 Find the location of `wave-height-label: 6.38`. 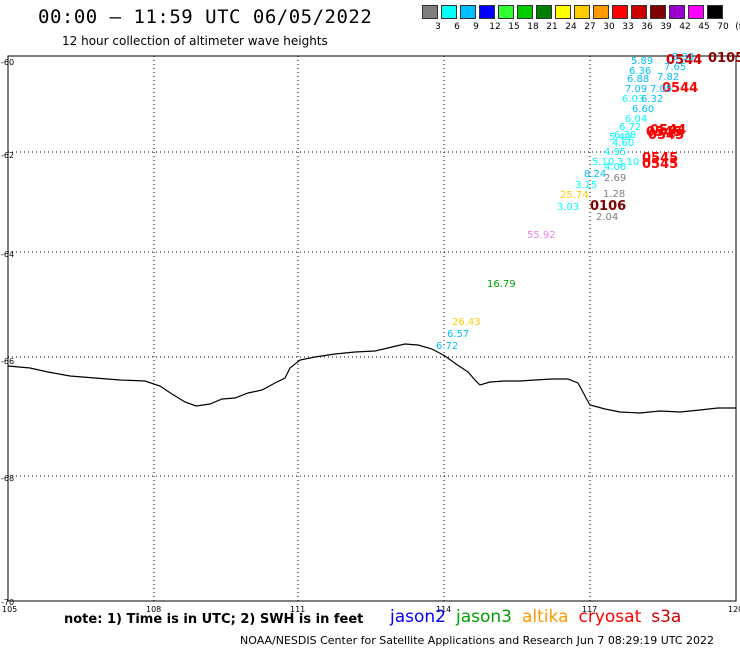

wave-height-label: 6.38 is located at coordinates (625, 135).